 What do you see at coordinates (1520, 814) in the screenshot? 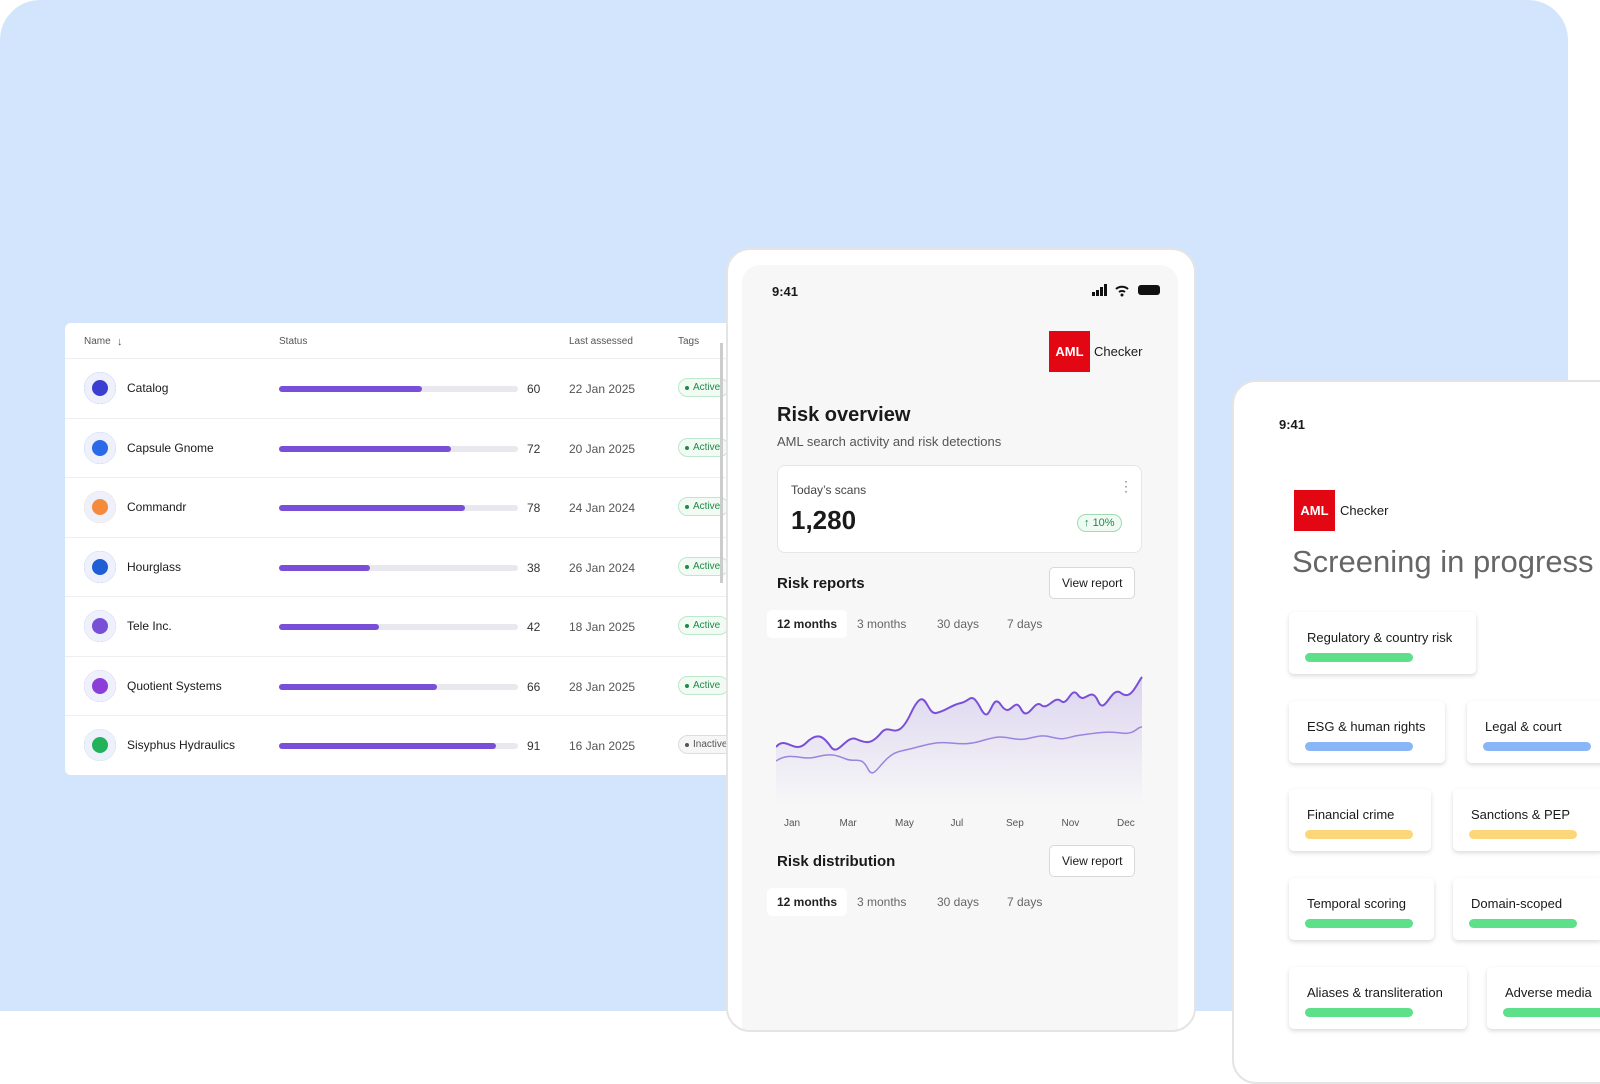
I see `card-label: Sanctions & PEP` at bounding box center [1520, 814].